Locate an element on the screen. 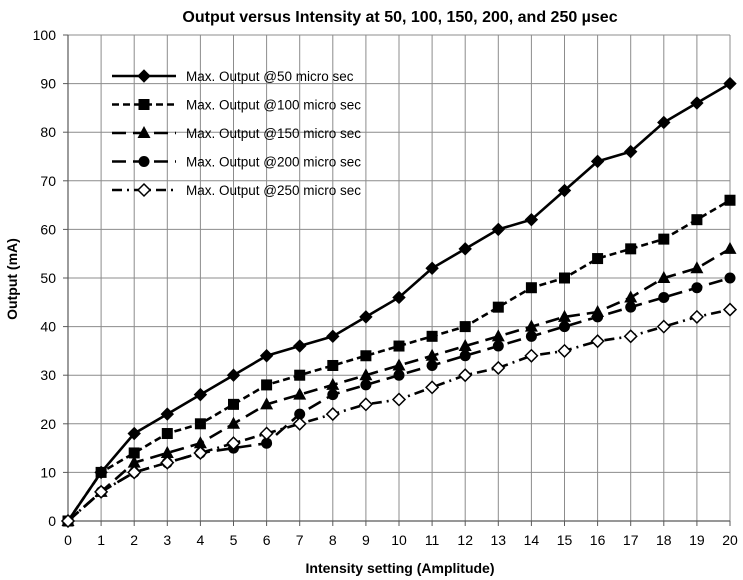 This screenshot has height=580, width=743. y-tick-label: 60 is located at coordinates (48, 229).